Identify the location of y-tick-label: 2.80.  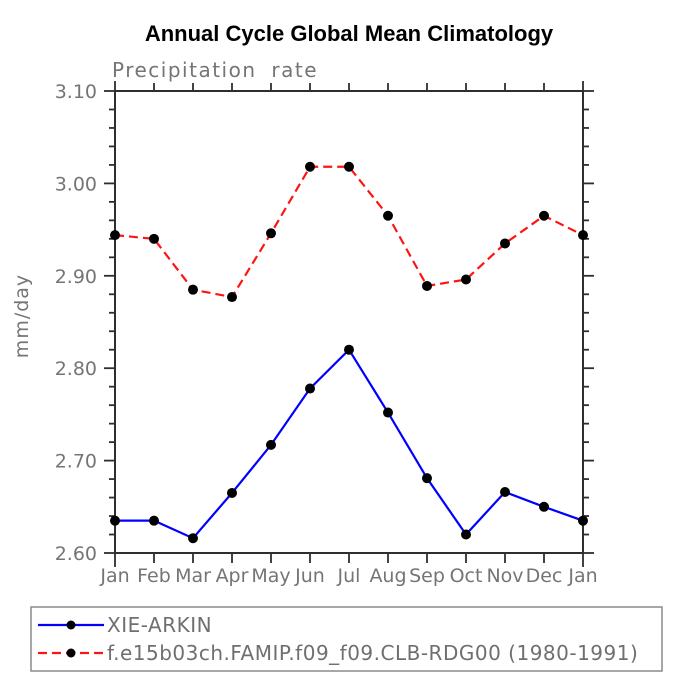
(76, 369).